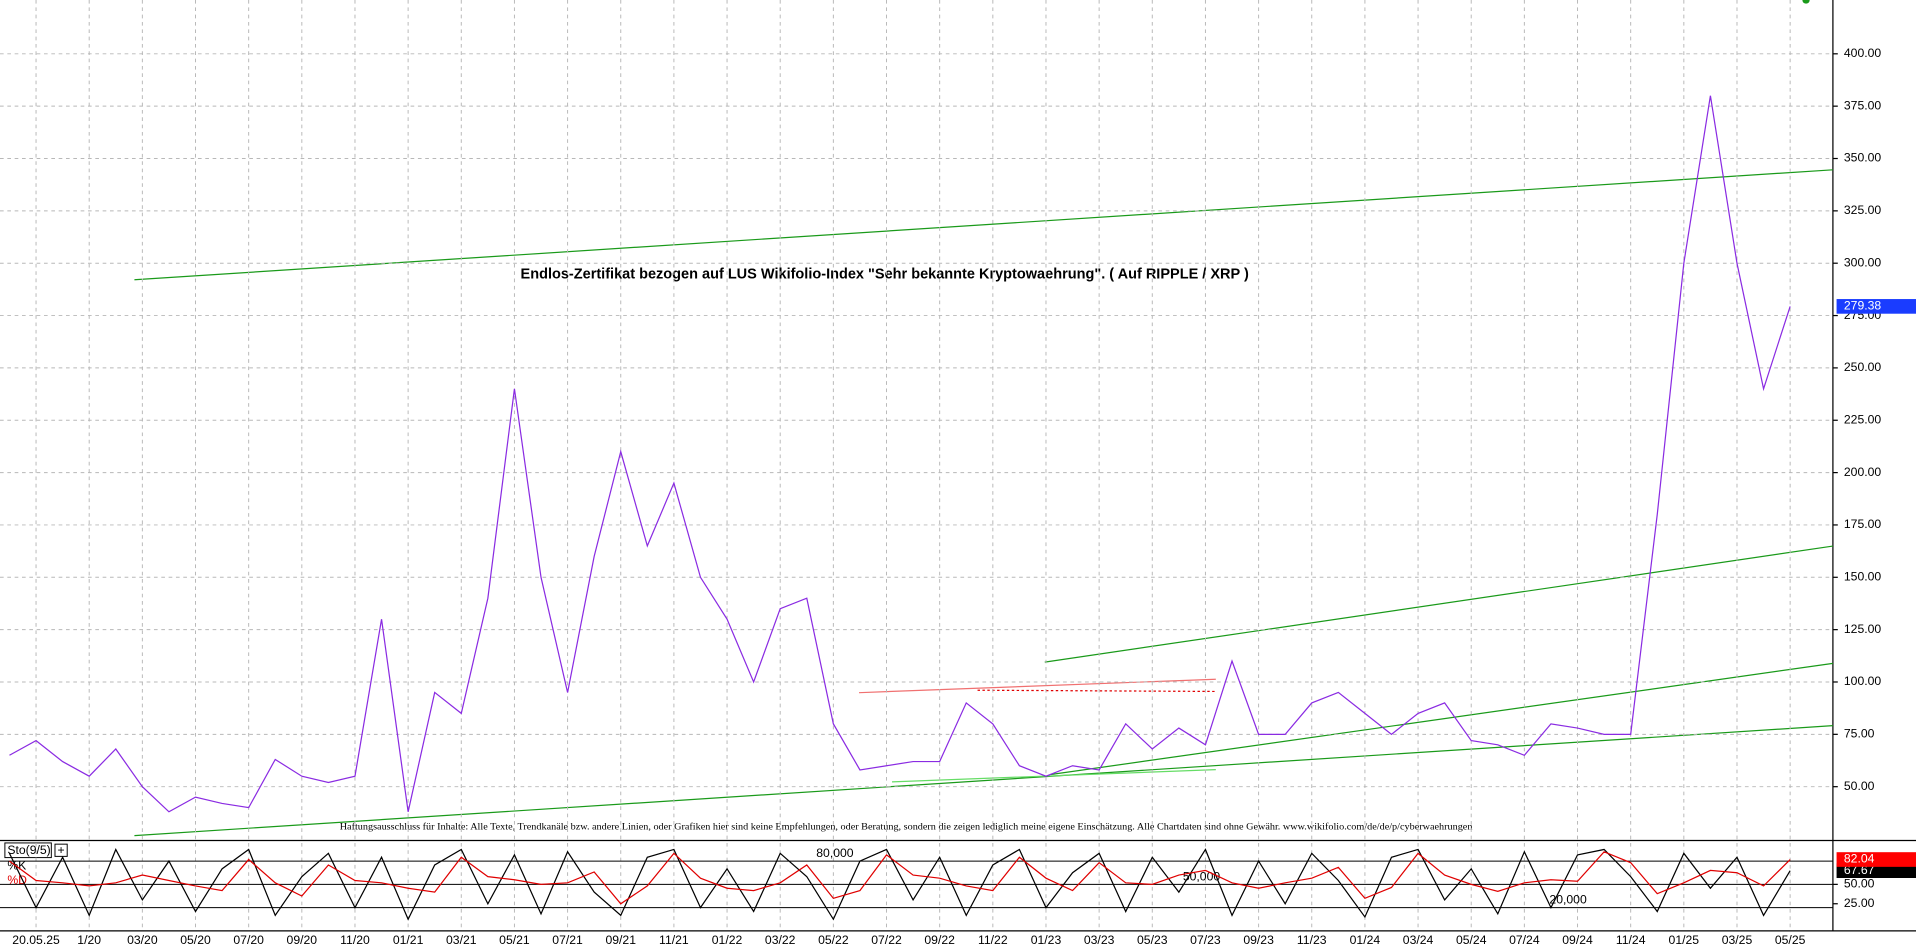  Describe the element at coordinates (461, 940) in the screenshot. I see `x-tick-label: 03/21` at that location.